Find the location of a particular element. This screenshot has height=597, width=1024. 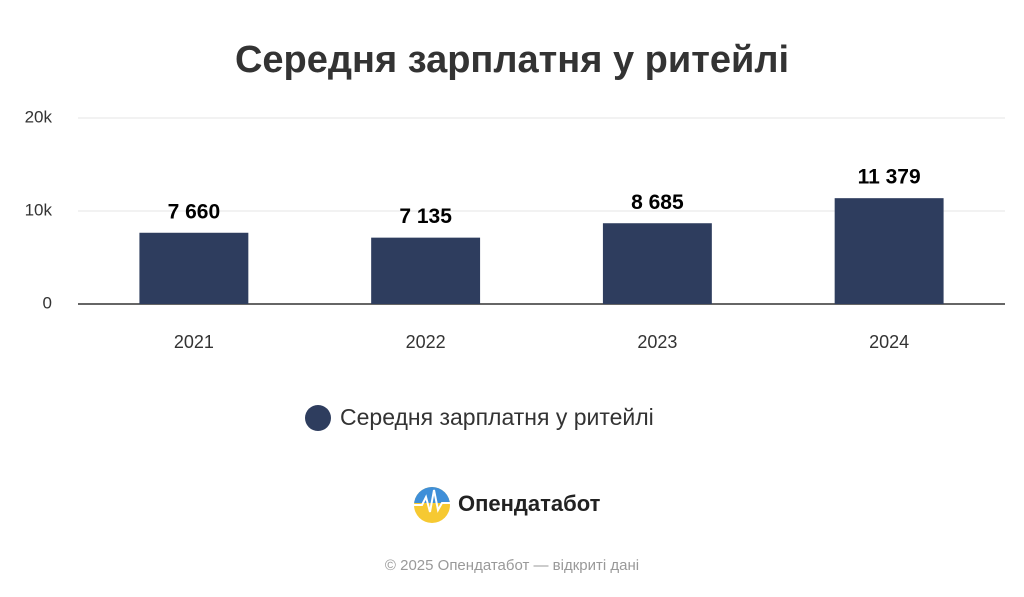

y-tick-label: 0 is located at coordinates (47, 302).